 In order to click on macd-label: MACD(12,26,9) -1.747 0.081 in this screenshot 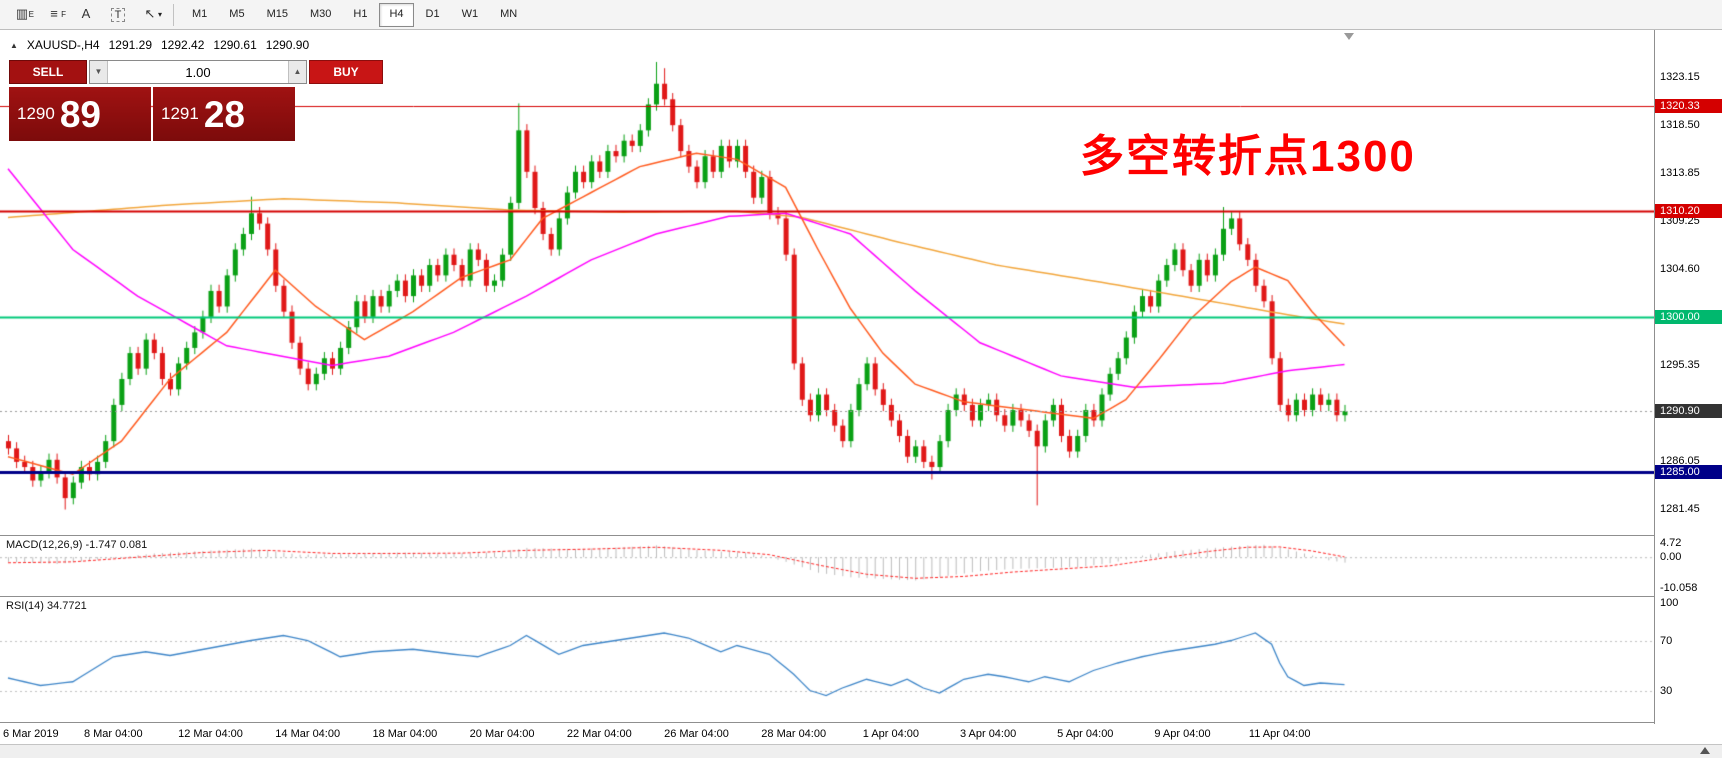, I will do `click(77, 545)`.